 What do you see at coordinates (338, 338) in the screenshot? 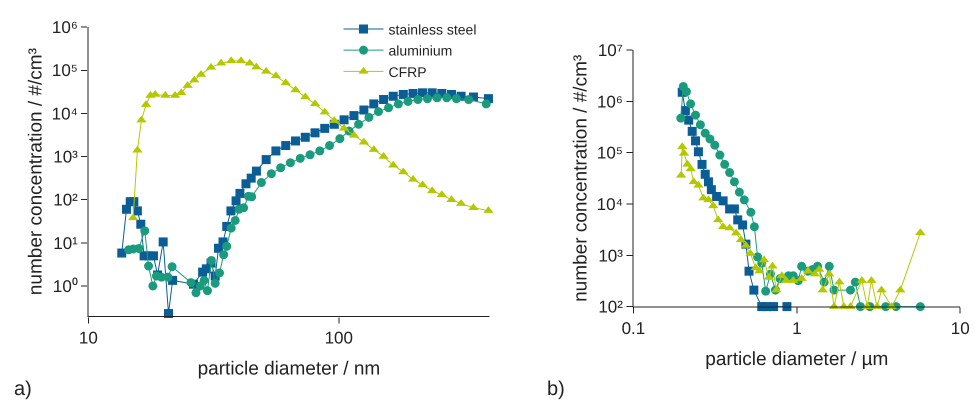
I see `x-tick-label: 100` at bounding box center [338, 338].